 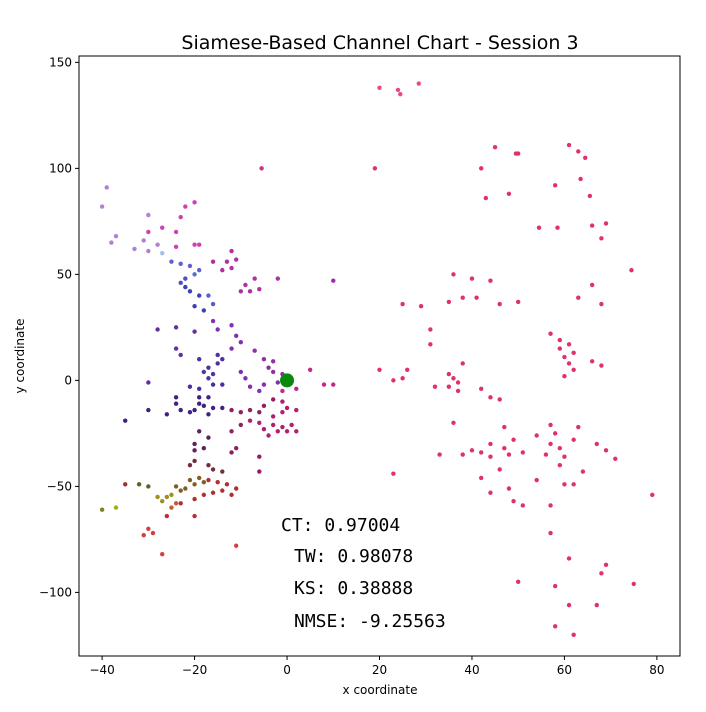 I want to click on x-tick-label: 0, so click(x=287, y=670).